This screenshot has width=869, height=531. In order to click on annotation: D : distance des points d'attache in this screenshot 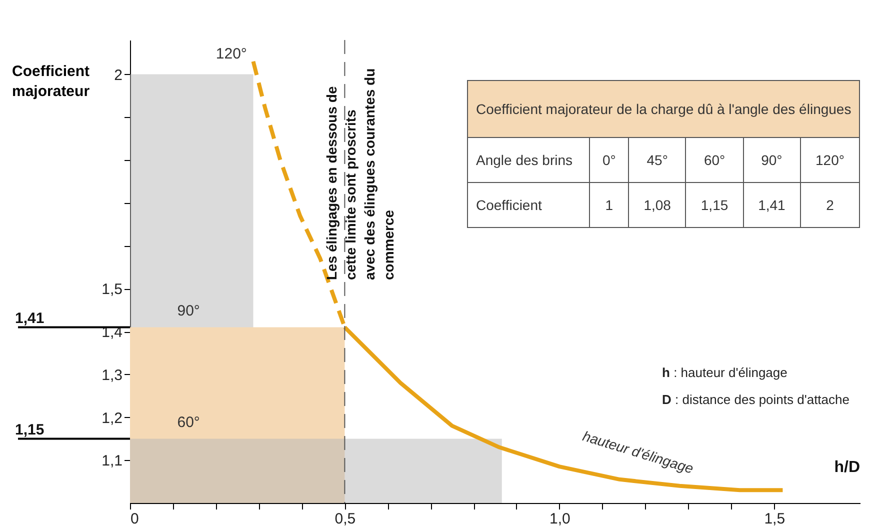, I will do `click(756, 399)`.